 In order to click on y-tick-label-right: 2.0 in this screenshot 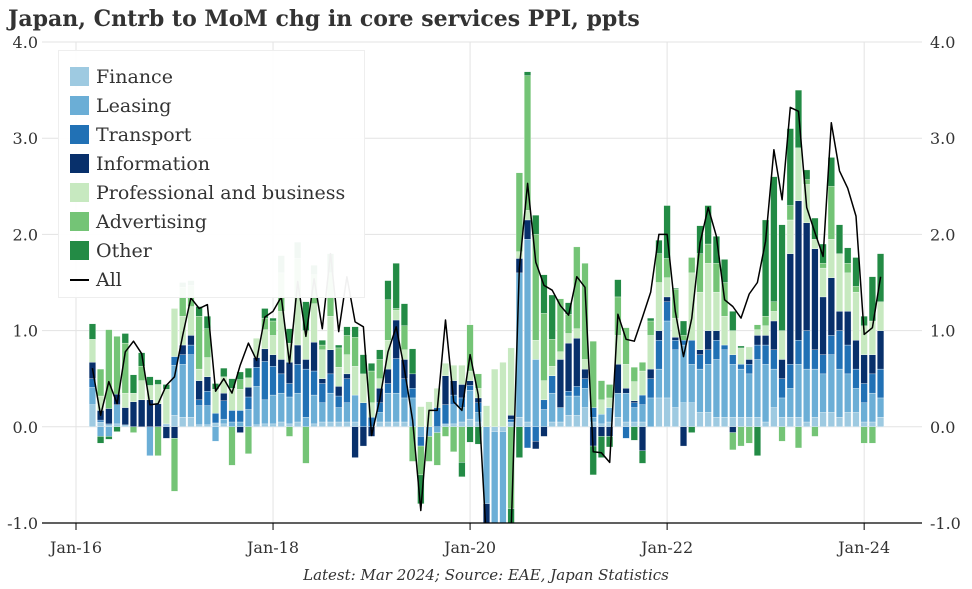, I will do `click(942, 234)`.